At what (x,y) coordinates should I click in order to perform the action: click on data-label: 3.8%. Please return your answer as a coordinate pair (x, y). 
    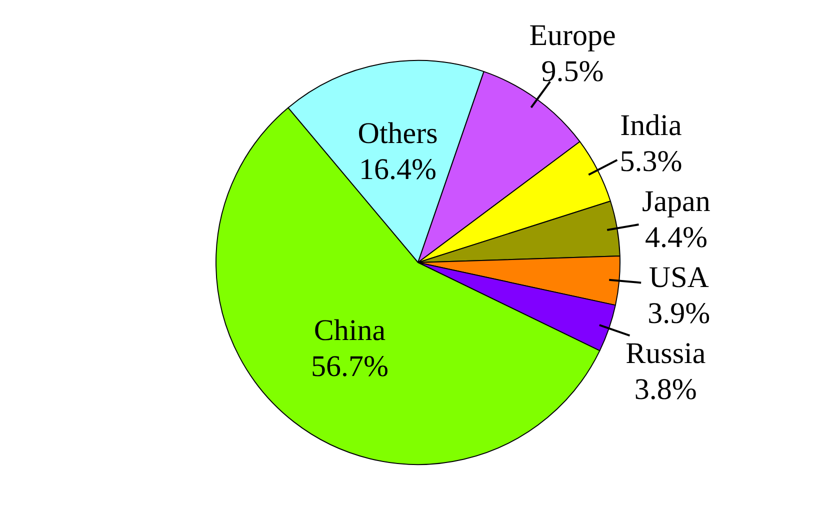
    Looking at the image, I should click on (665, 389).